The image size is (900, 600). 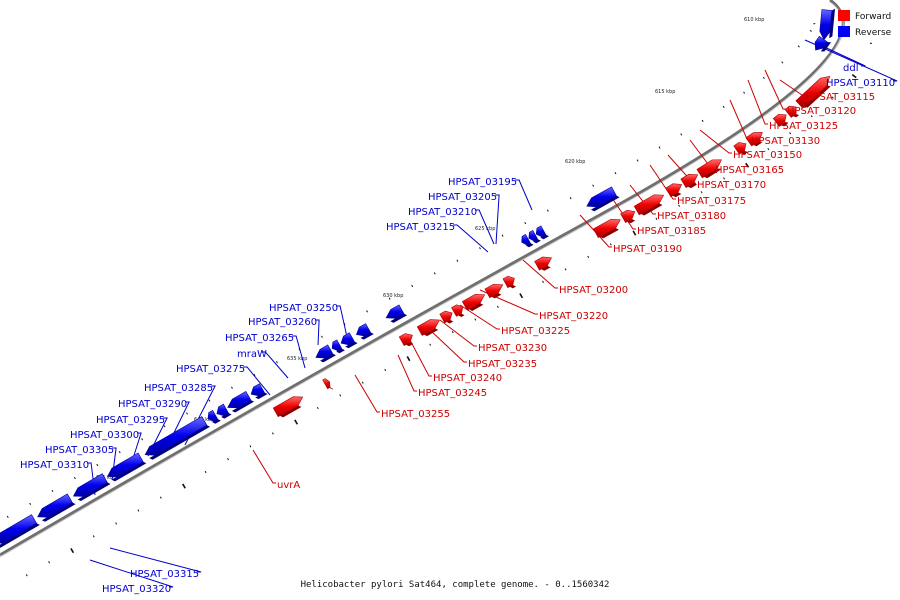 I want to click on legend-reverse-swatch, so click(x=844, y=31).